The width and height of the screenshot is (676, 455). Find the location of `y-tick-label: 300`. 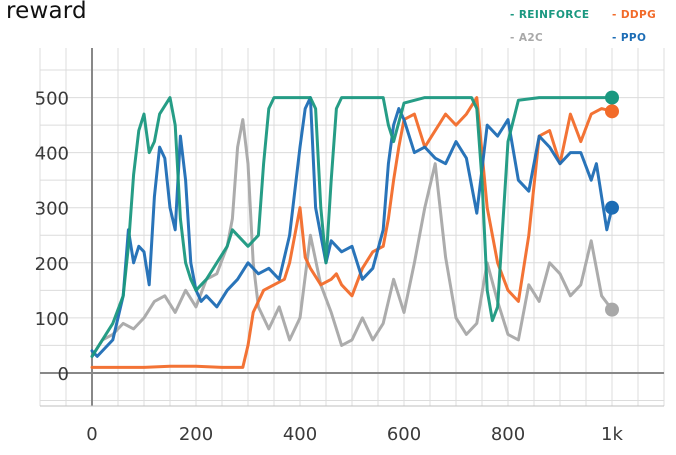

y-tick-label: 300 is located at coordinates (52, 209).